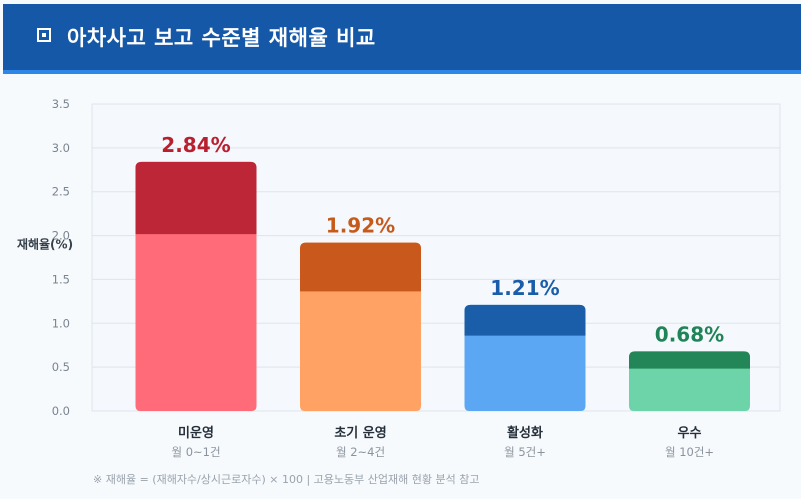 Image resolution: width=801 pixels, height=499 pixels. What do you see at coordinates (360, 452) in the screenshot?
I see `x-sub-label: 월 2~4건` at bounding box center [360, 452].